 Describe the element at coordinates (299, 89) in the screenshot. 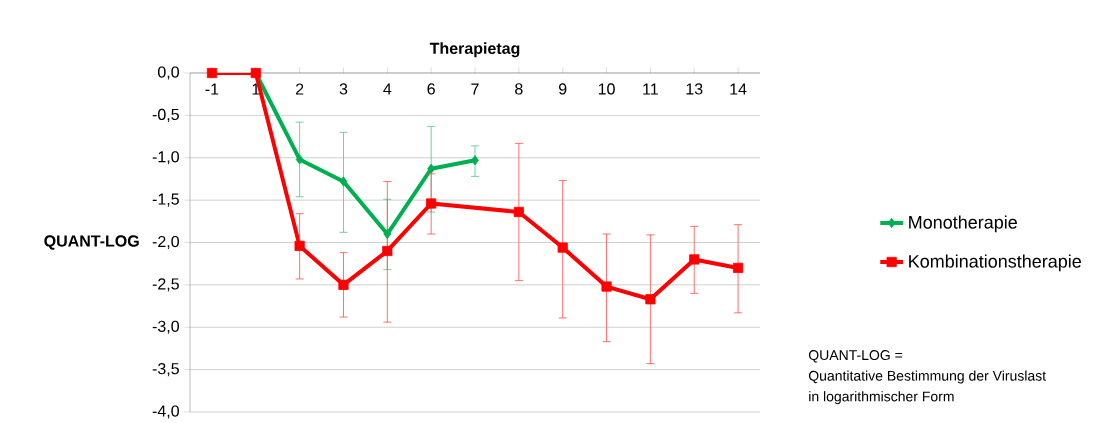

I see `x-tick-label: 2` at that location.